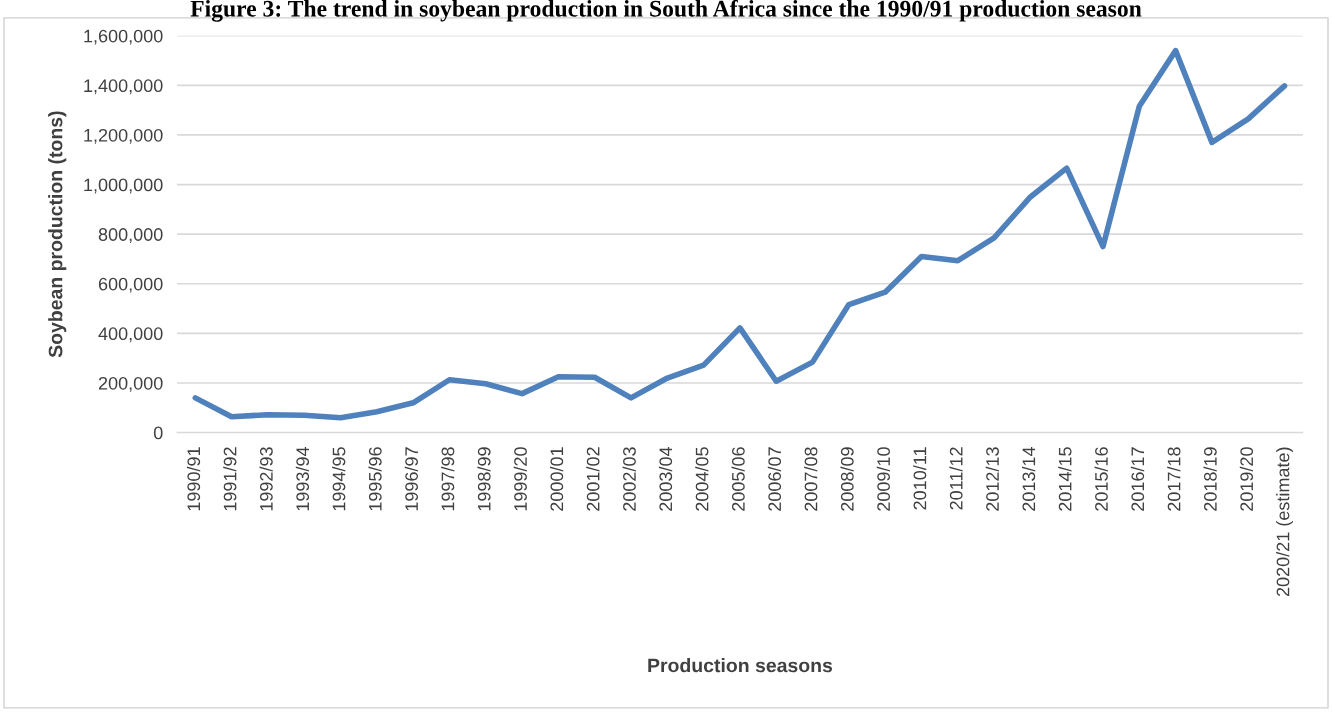  I want to click on x-tick-label: 2004/05, so click(702, 479).